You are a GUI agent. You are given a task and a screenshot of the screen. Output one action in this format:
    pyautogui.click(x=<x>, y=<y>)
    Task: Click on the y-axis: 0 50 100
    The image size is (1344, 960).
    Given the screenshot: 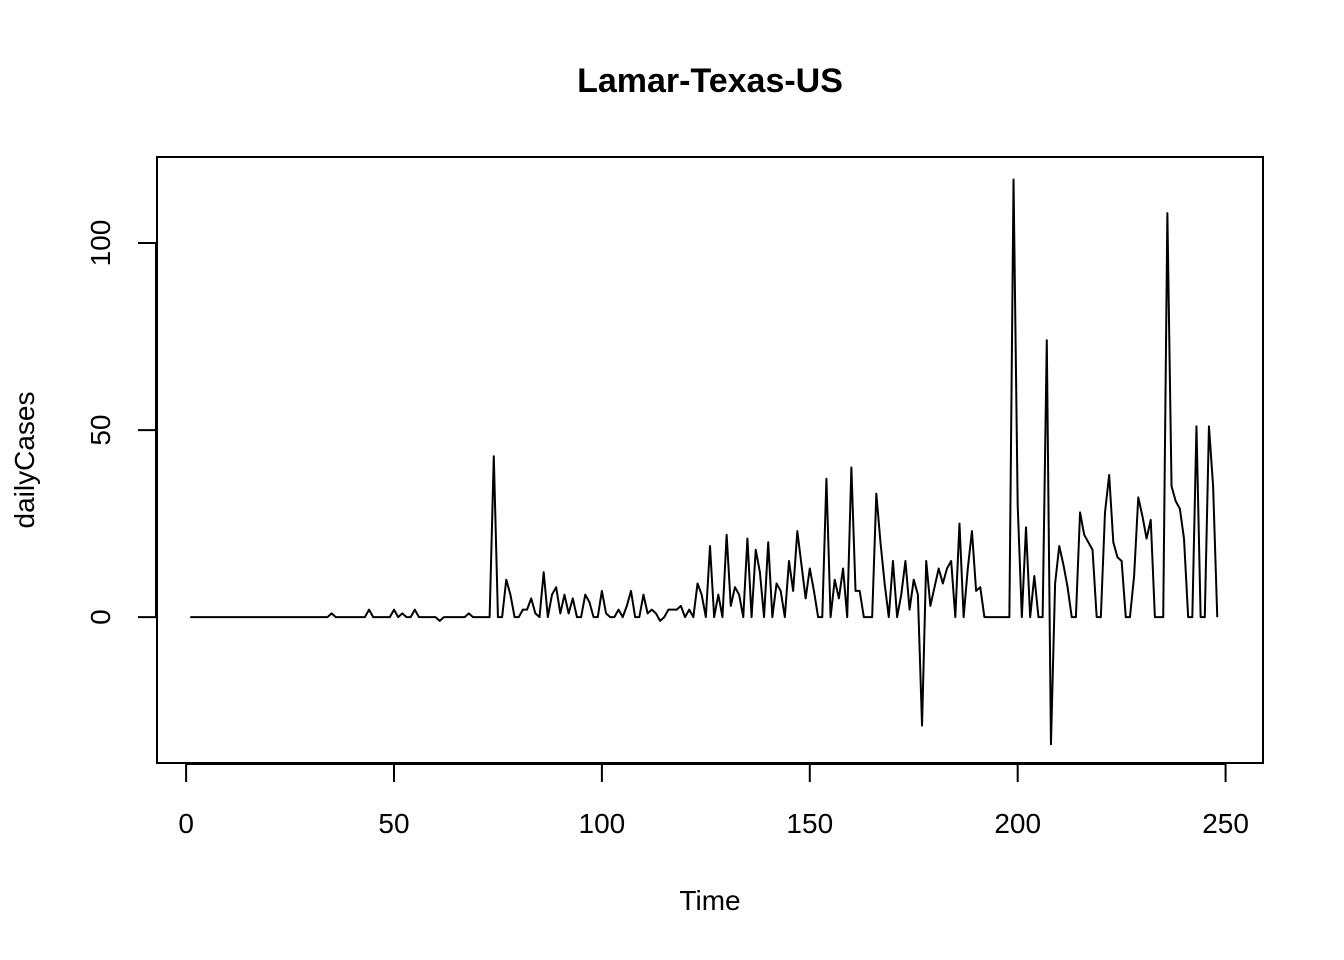 What is the action you would take?
    pyautogui.click(x=121, y=422)
    